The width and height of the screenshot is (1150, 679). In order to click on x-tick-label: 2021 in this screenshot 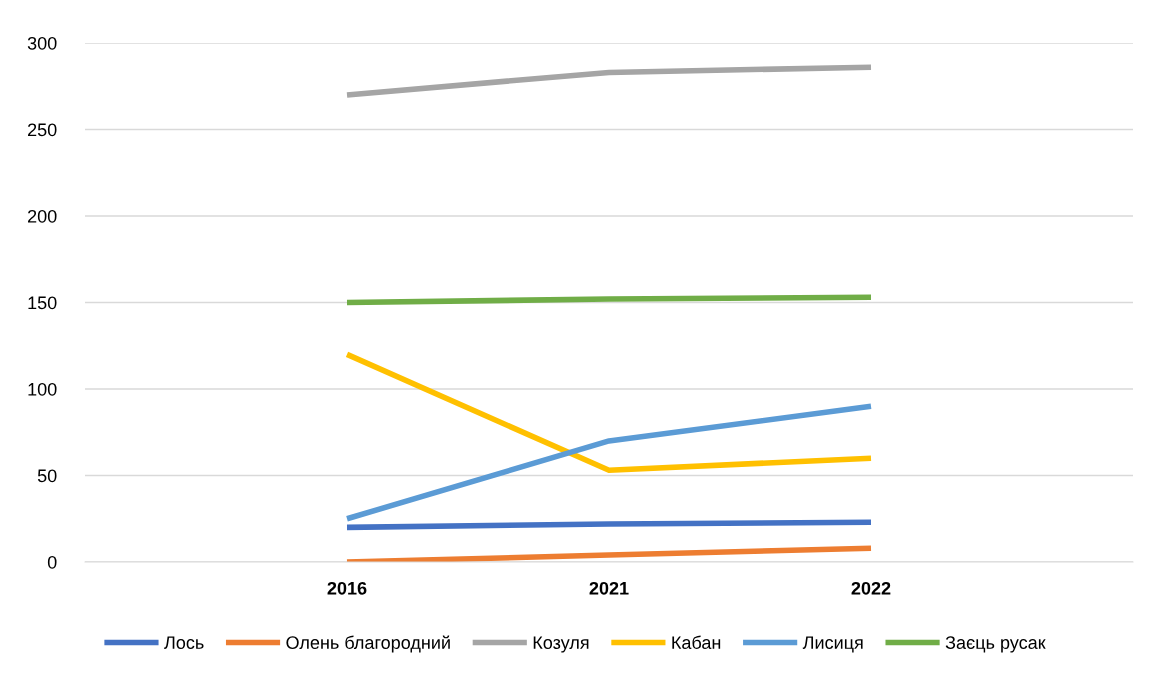, I will do `click(609, 588)`.